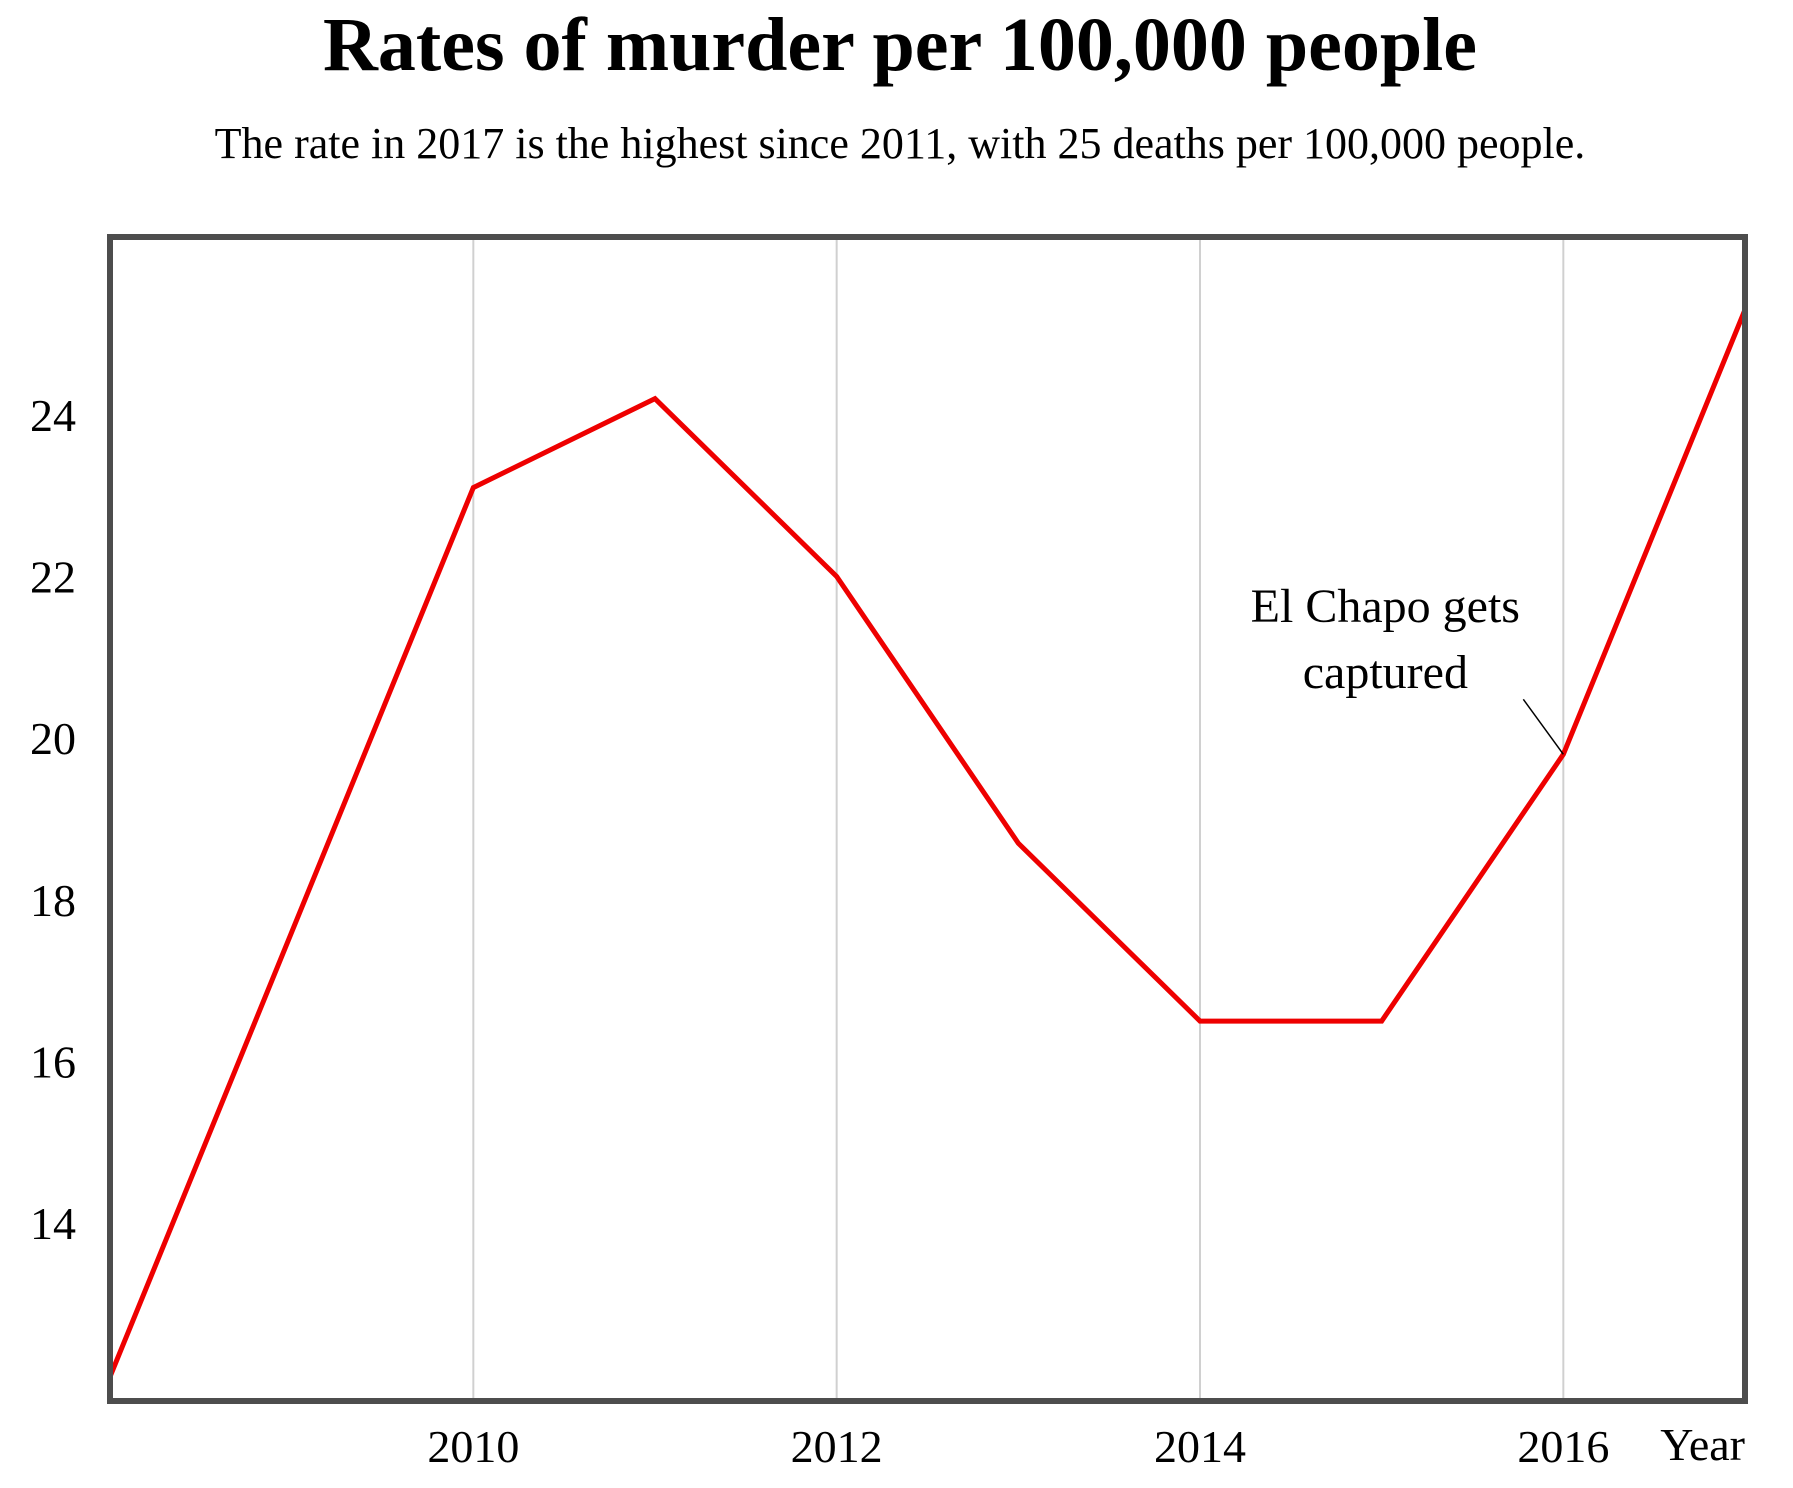 This screenshot has height=1488, width=1793. Describe the element at coordinates (1385, 606) in the screenshot. I see `annotation-text-line-0: El Chapo gets` at that location.